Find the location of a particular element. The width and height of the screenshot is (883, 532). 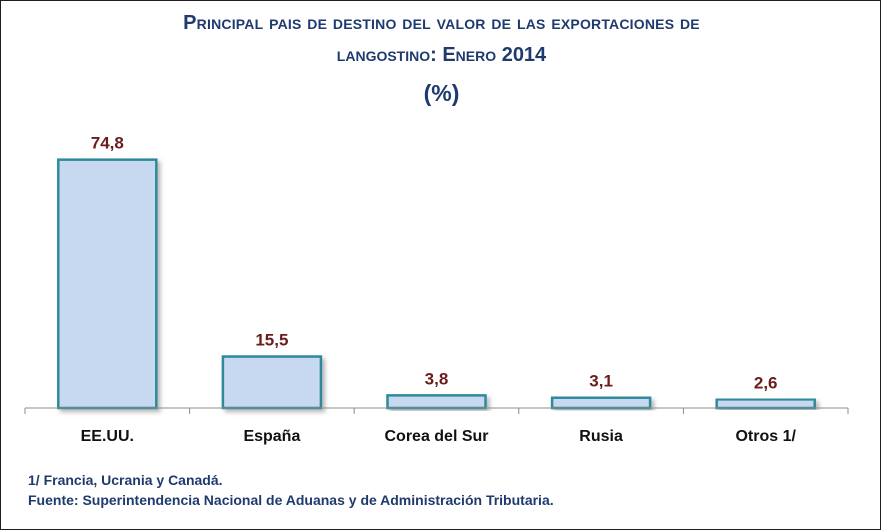

chart-title-unit: (%) is located at coordinates (441, 93).